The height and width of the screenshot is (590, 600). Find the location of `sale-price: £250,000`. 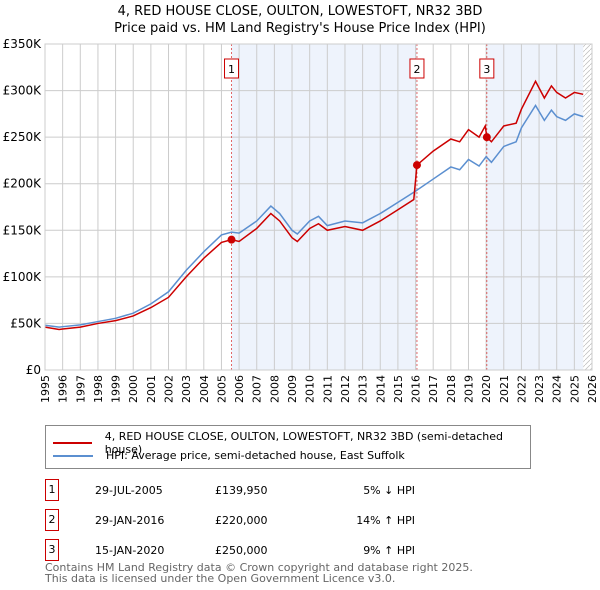

sale-price: £250,000 is located at coordinates (241, 550).